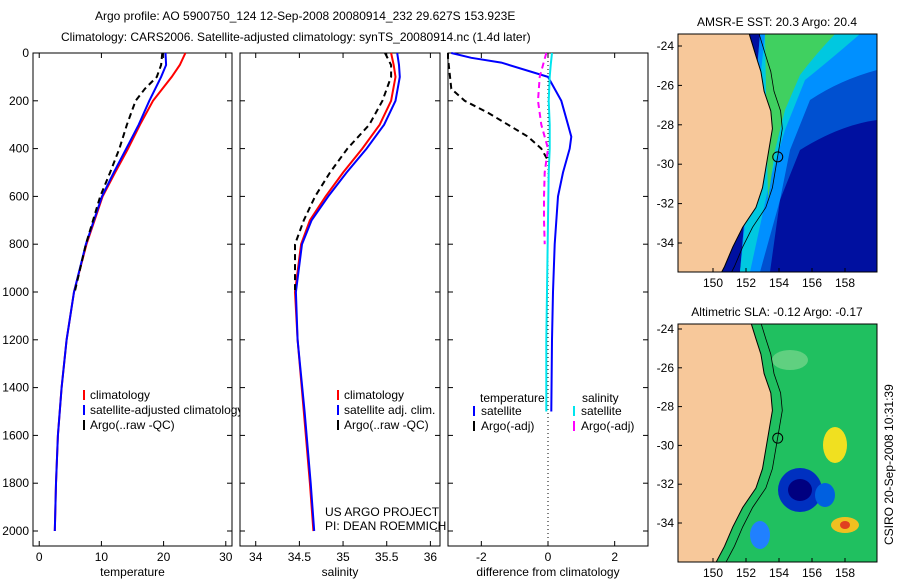 Image resolution: width=900 pixels, height=580 pixels. Describe the element at coordinates (431, 557) in the screenshot. I see `x-tick-label: 36` at that location.